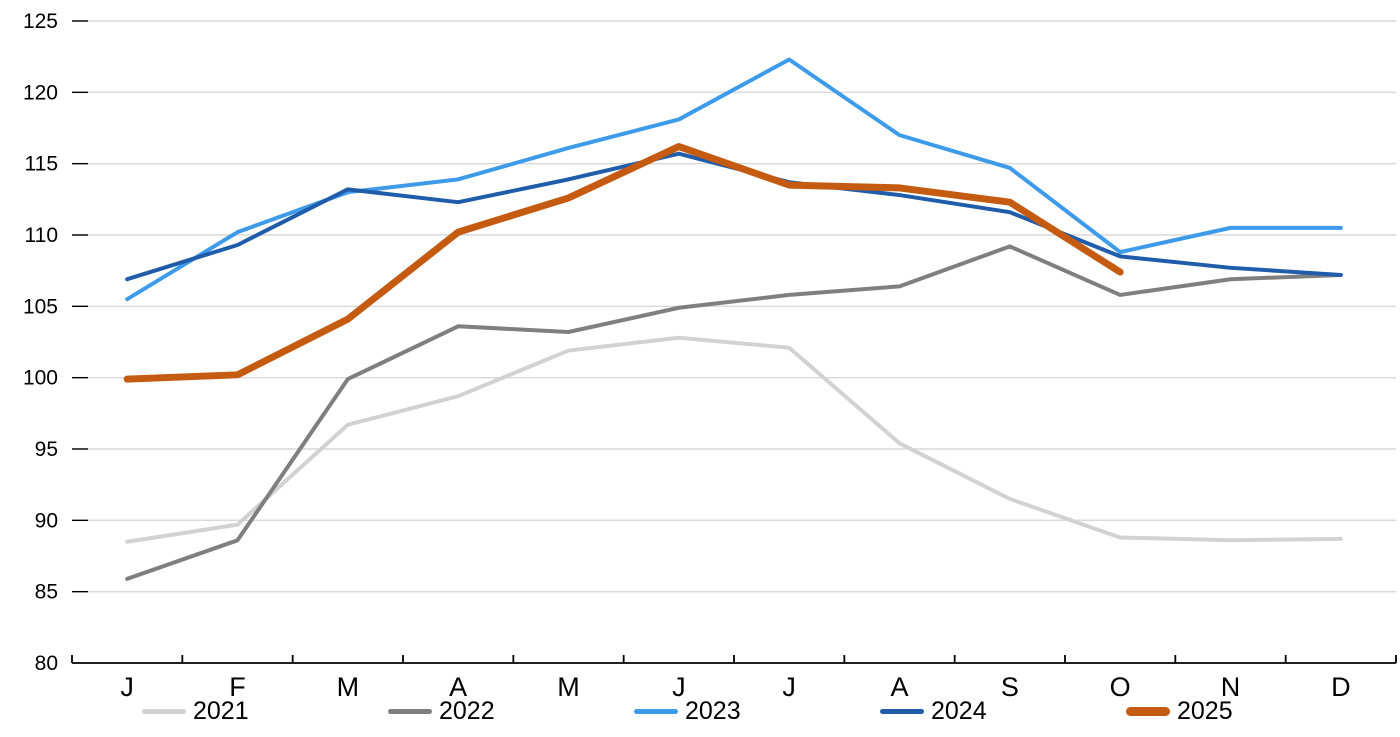 This screenshot has height=737, width=1400. I want to click on x-axis-label: S, so click(1010, 685).